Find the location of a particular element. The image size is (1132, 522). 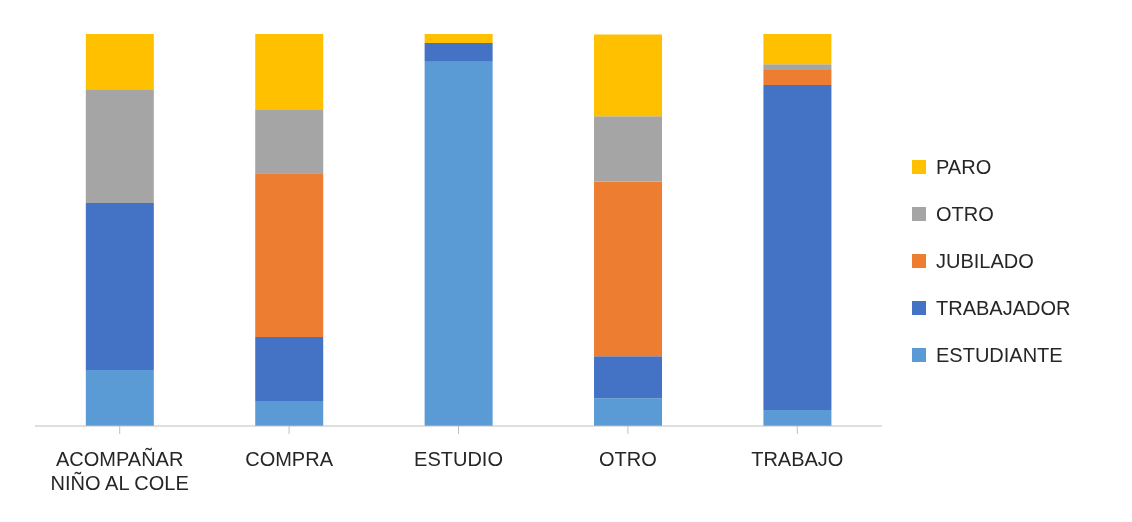

legend-label: PARO is located at coordinates (964, 167).